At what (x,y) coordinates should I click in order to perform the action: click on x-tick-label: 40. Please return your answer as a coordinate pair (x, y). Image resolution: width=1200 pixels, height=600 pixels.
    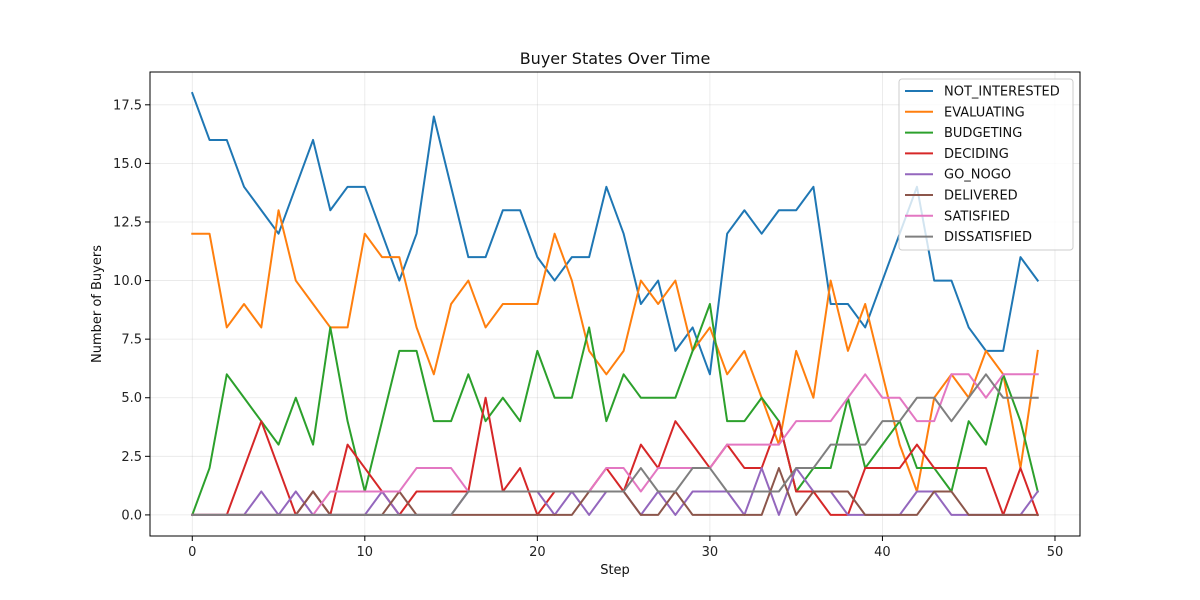
    Looking at the image, I should click on (882, 552).